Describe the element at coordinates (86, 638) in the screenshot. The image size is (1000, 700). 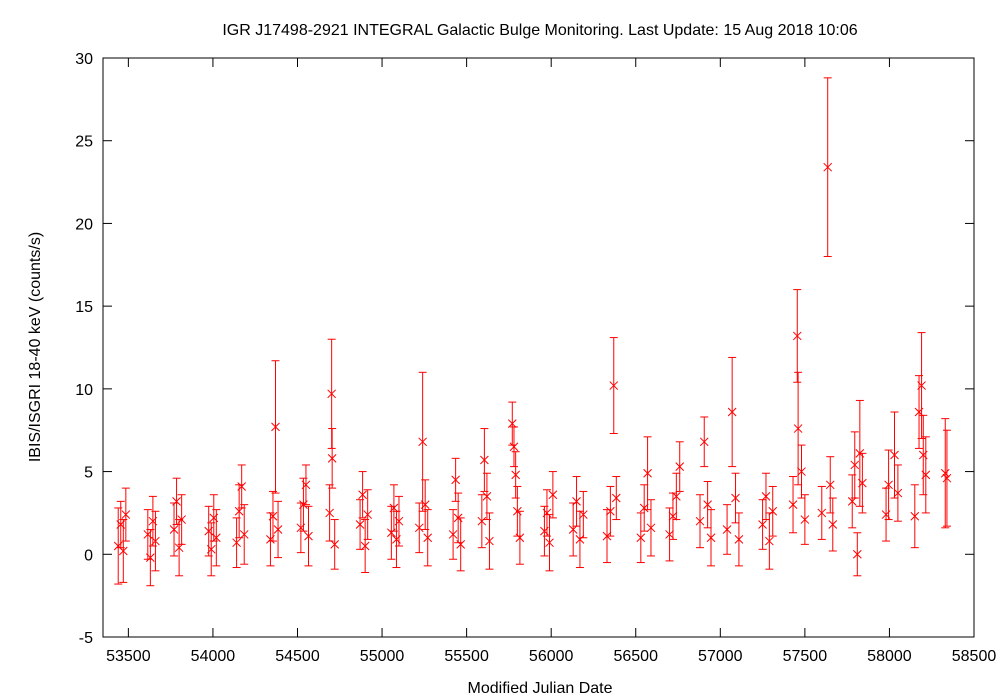
I see `y-tick-label: -5` at that location.